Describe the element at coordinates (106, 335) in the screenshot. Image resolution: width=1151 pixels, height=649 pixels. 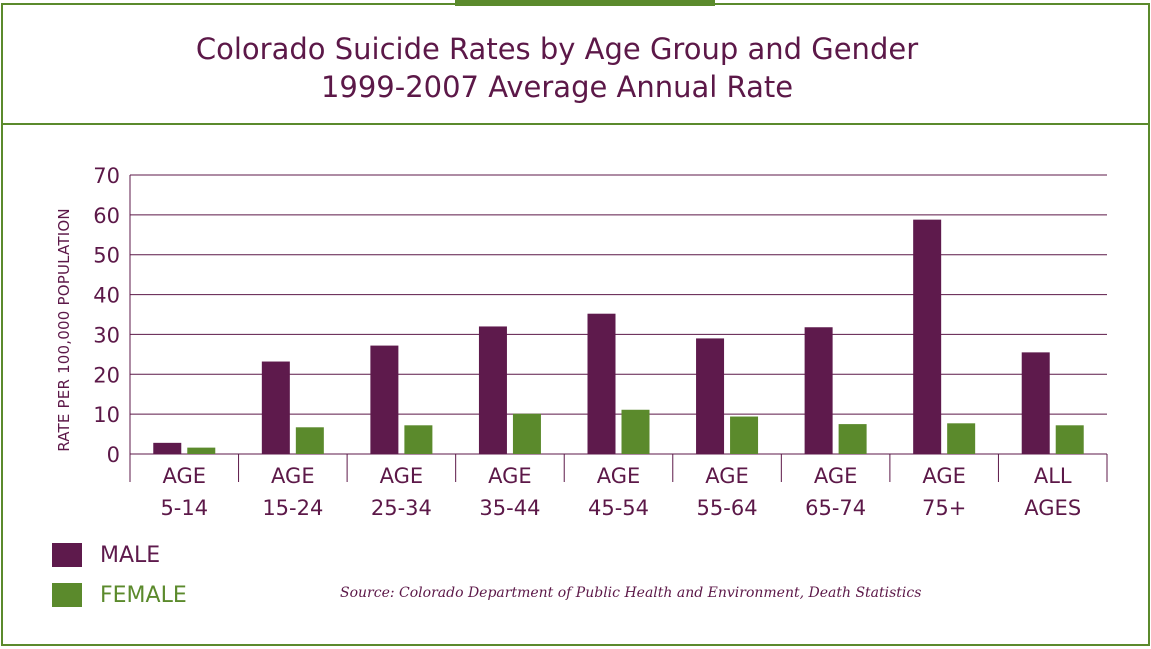
I see `y-tick-label-30: 30` at that location.